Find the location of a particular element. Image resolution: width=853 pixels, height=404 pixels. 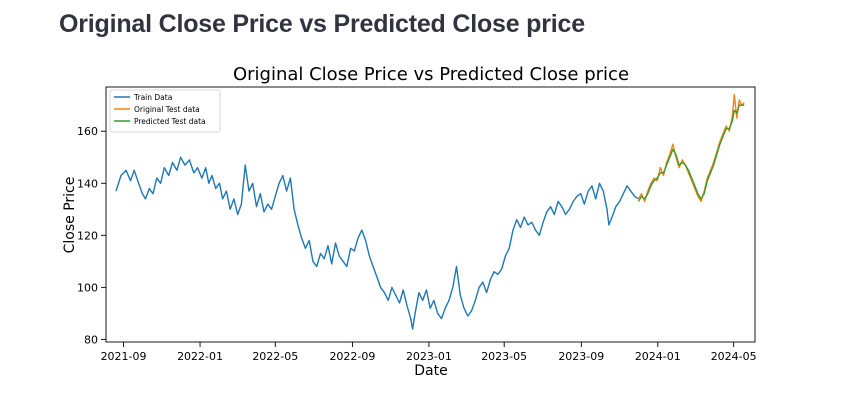

legend-label: Original Test data is located at coordinates (167, 109).